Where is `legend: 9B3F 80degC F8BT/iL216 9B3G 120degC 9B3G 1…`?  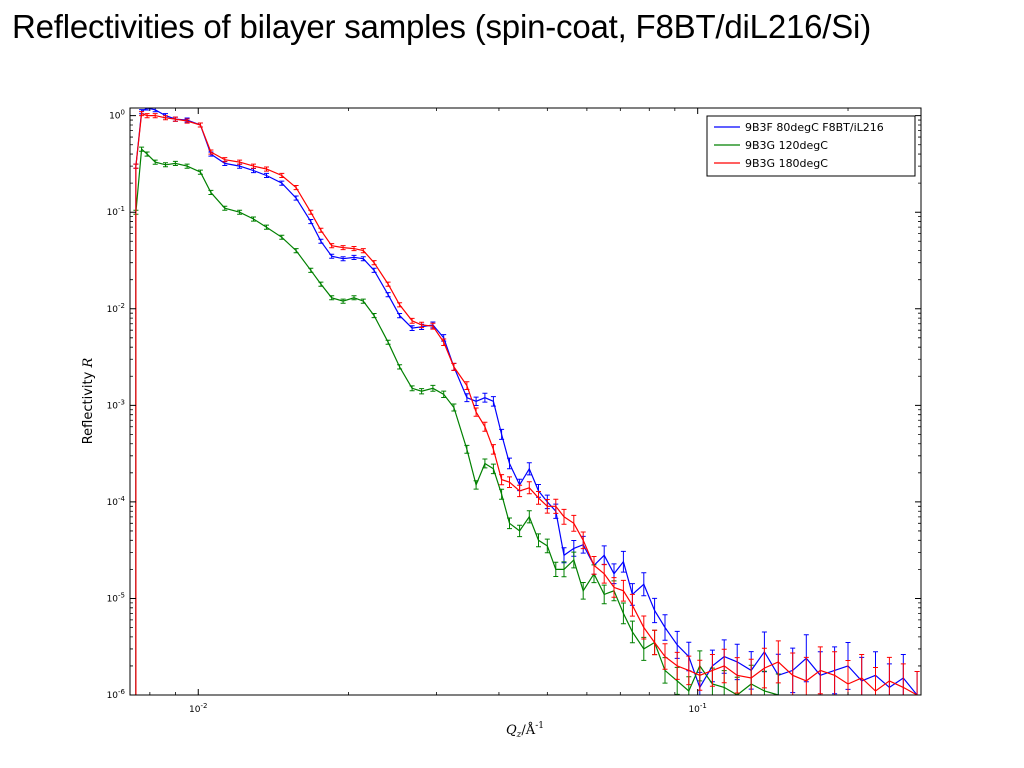 legend: 9B3F 80degC F8BT/iL216 9B3G 120degC 9B3G 1… is located at coordinates (811, 146).